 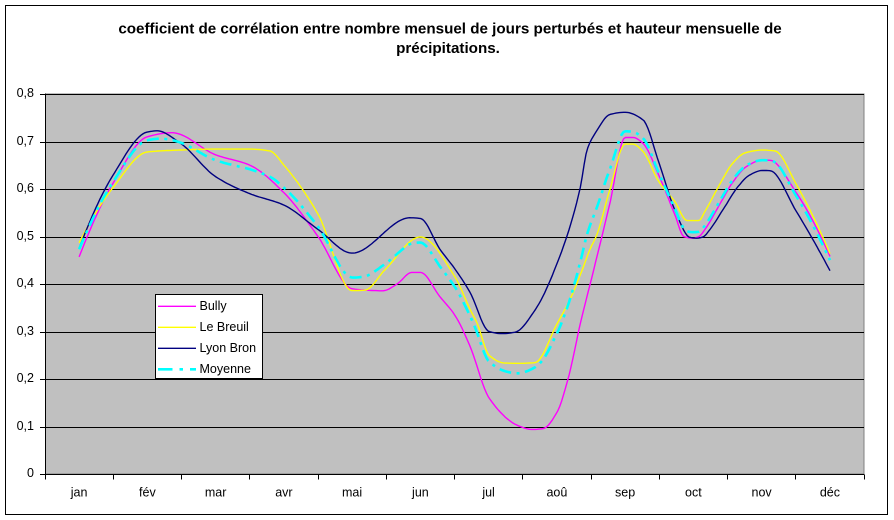 What do you see at coordinates (214, 306) in the screenshot?
I see `svg-text: Bully` at bounding box center [214, 306].